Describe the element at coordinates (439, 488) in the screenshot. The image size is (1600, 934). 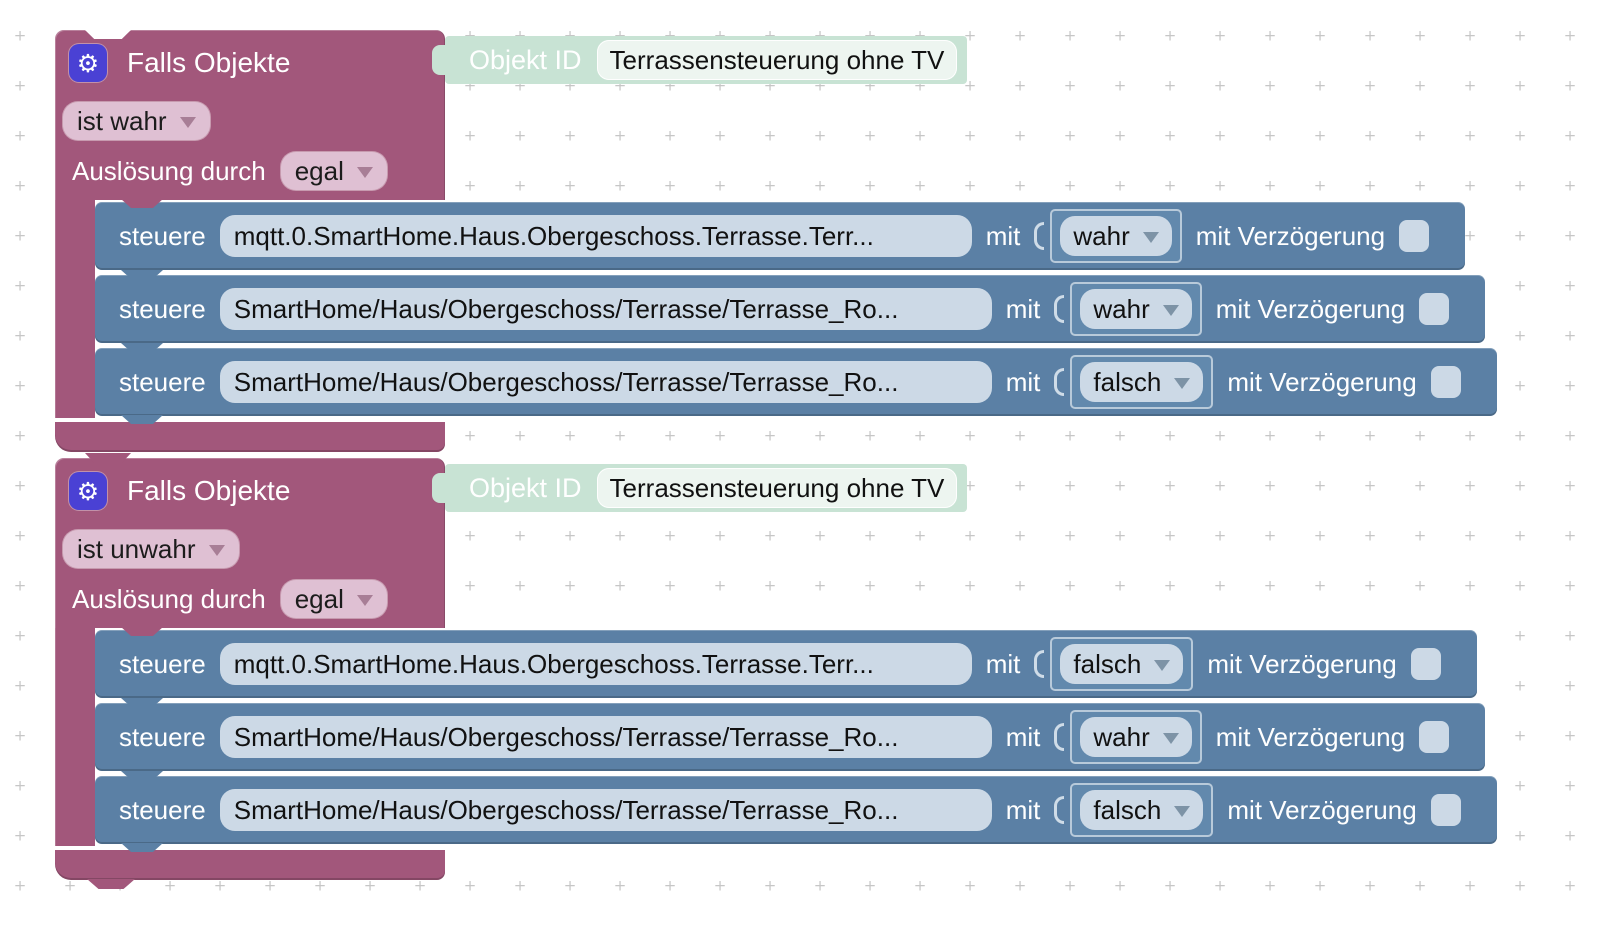
I see `puzzle-connector` at that location.